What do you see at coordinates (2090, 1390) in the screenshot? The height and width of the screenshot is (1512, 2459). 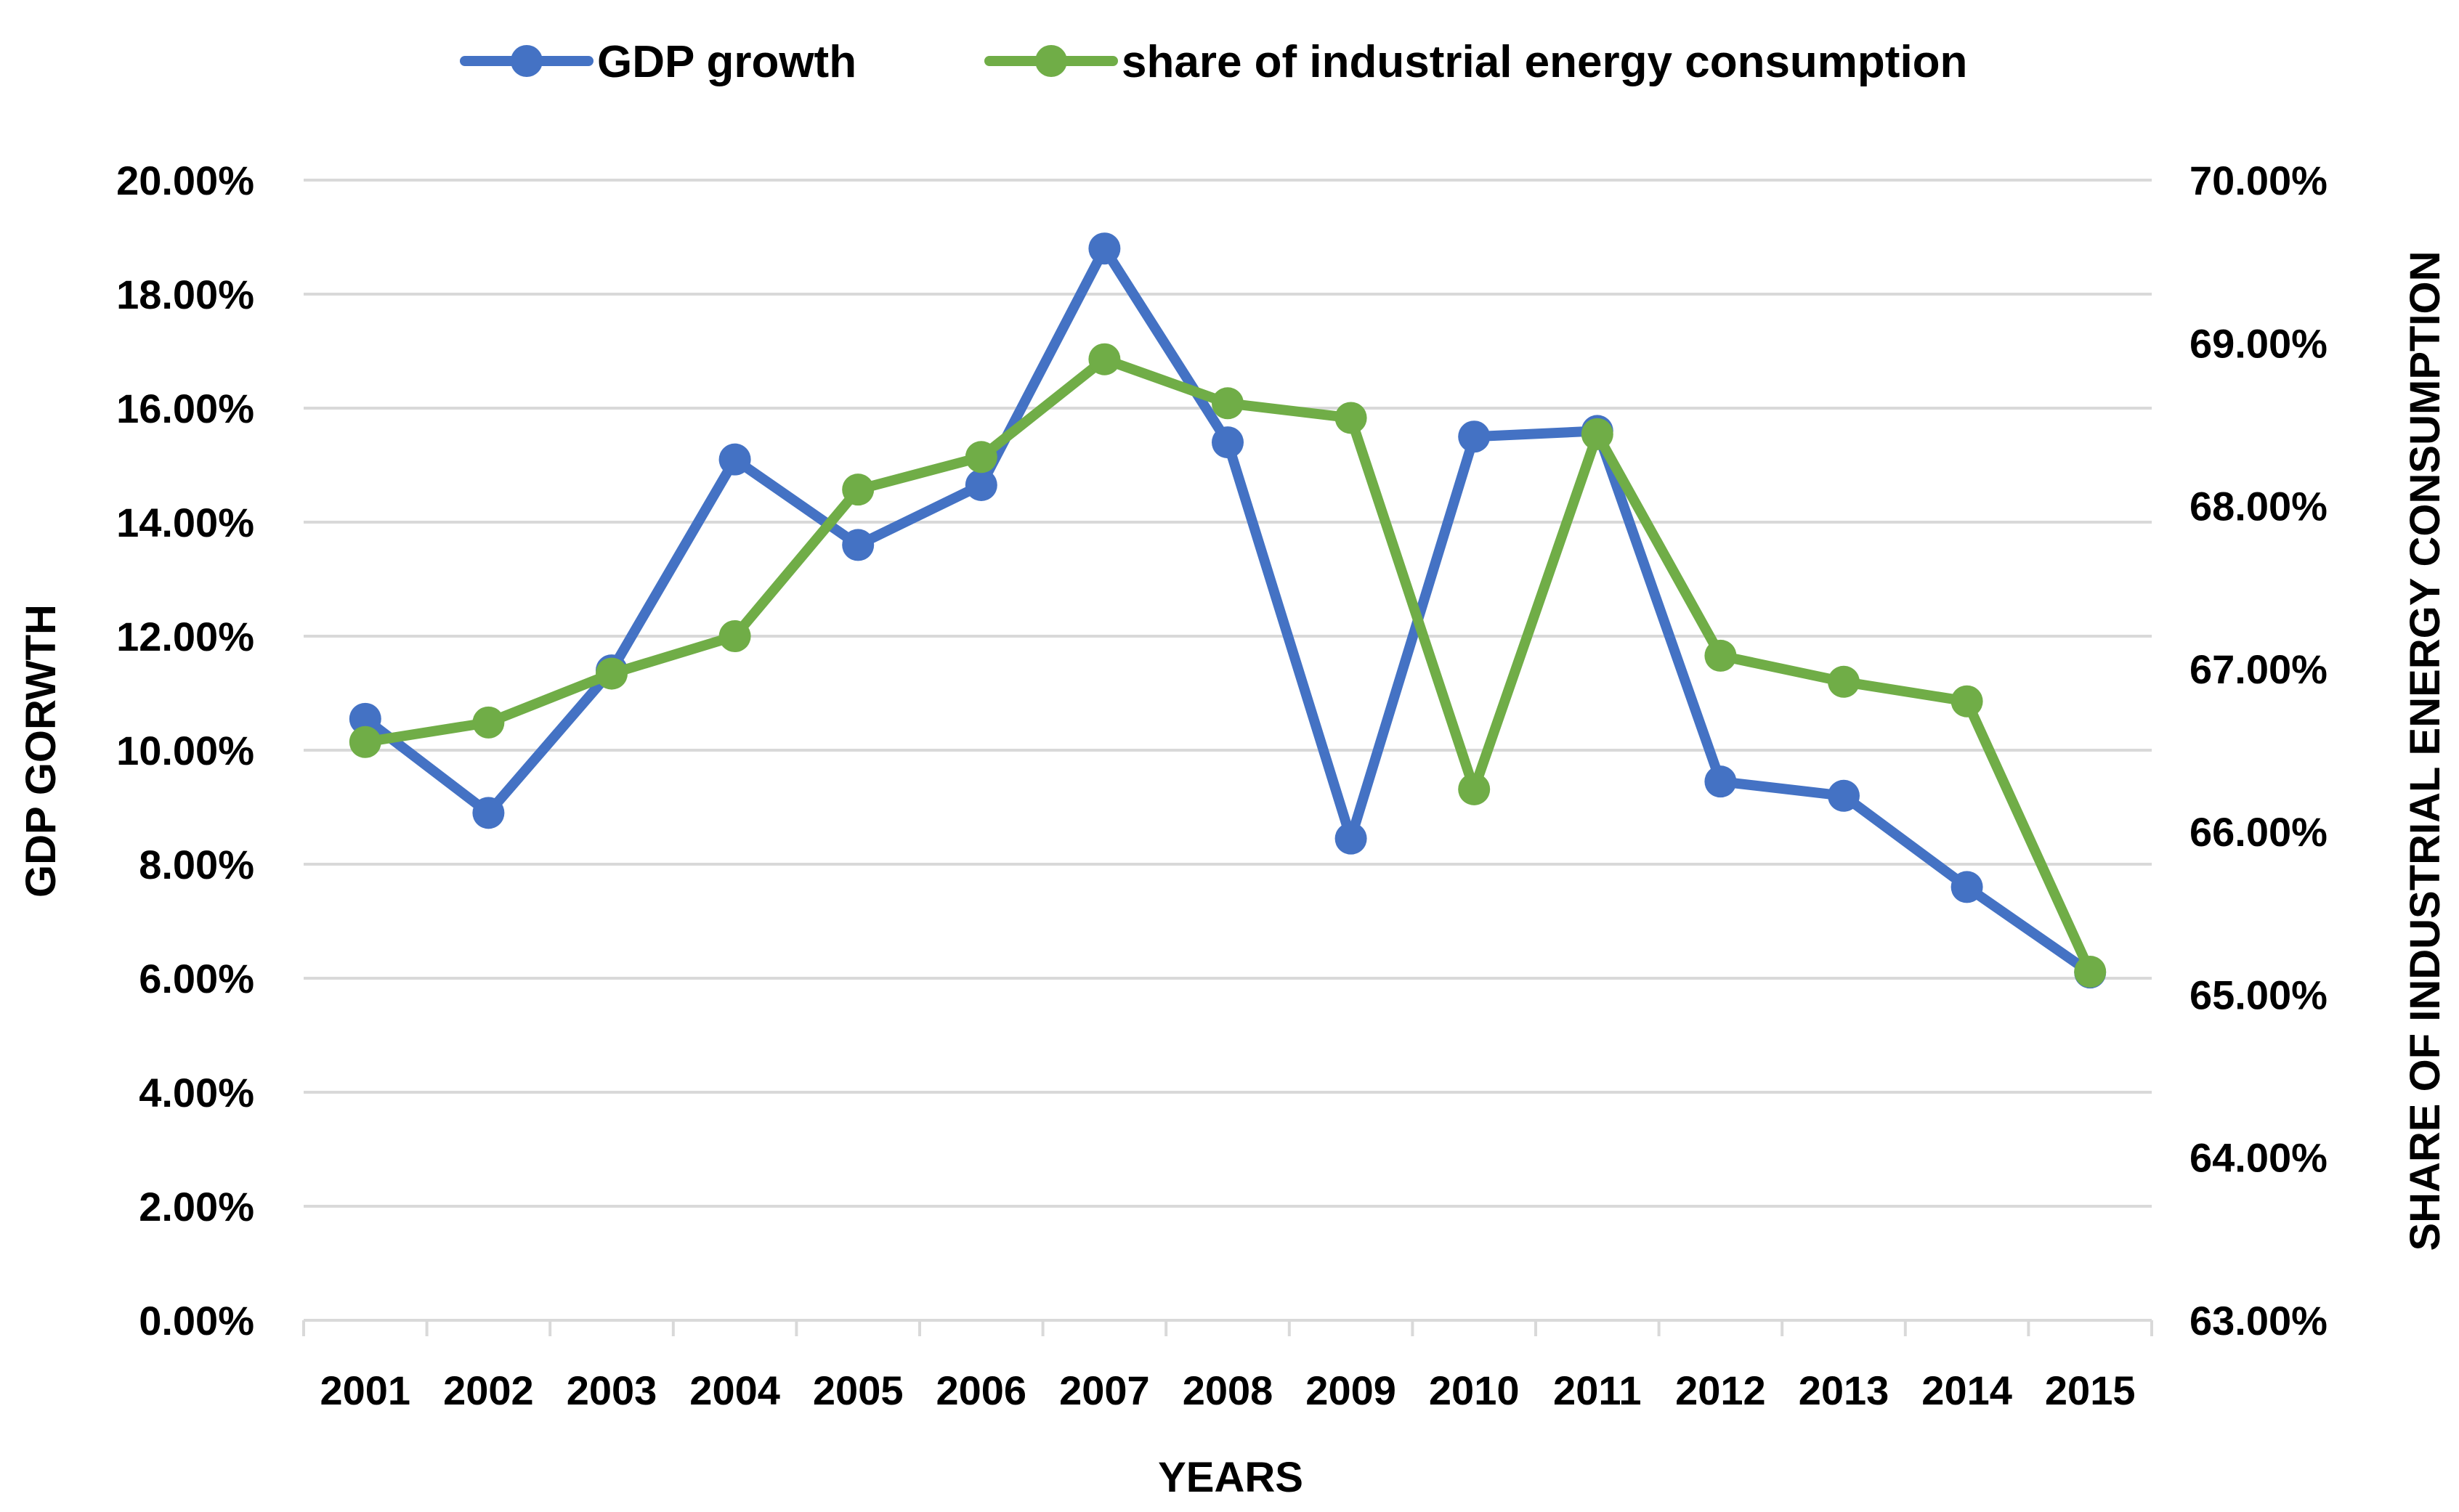 I see `x-tick-label: 2015` at bounding box center [2090, 1390].